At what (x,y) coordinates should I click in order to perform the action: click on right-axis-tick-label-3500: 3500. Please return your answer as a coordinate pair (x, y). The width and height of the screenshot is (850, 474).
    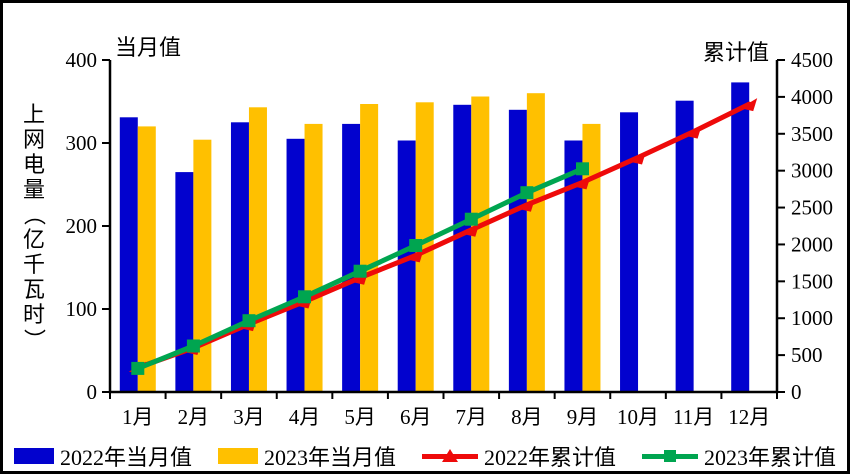
    Looking at the image, I should click on (812, 134).